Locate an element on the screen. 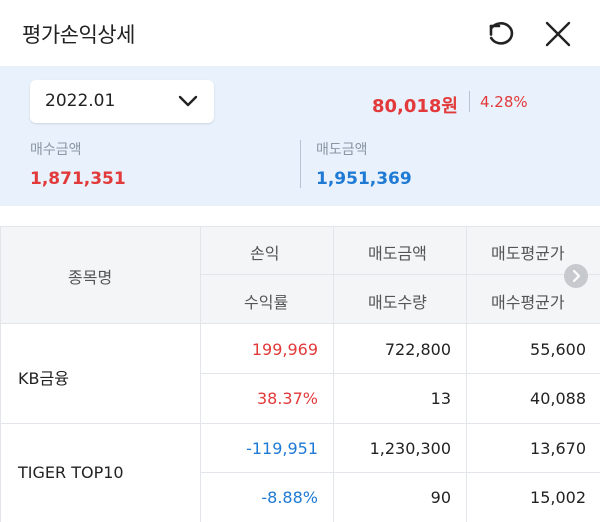 Image resolution: width=600 pixels, height=522 pixels. close-icon is located at coordinates (558, 34).